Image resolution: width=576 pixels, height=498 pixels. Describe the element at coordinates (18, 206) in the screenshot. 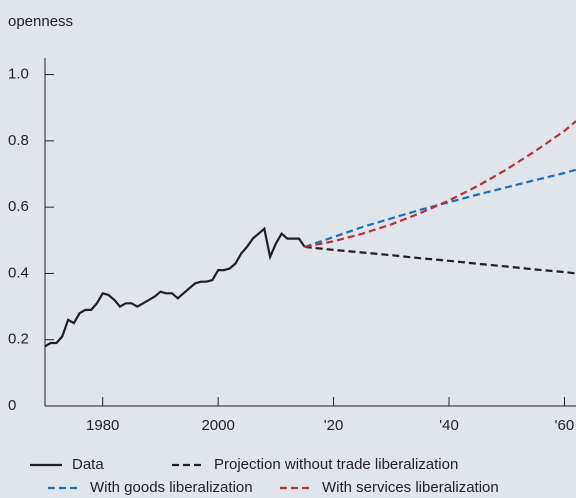

I see `y-tick-label: 0.6` at that location.